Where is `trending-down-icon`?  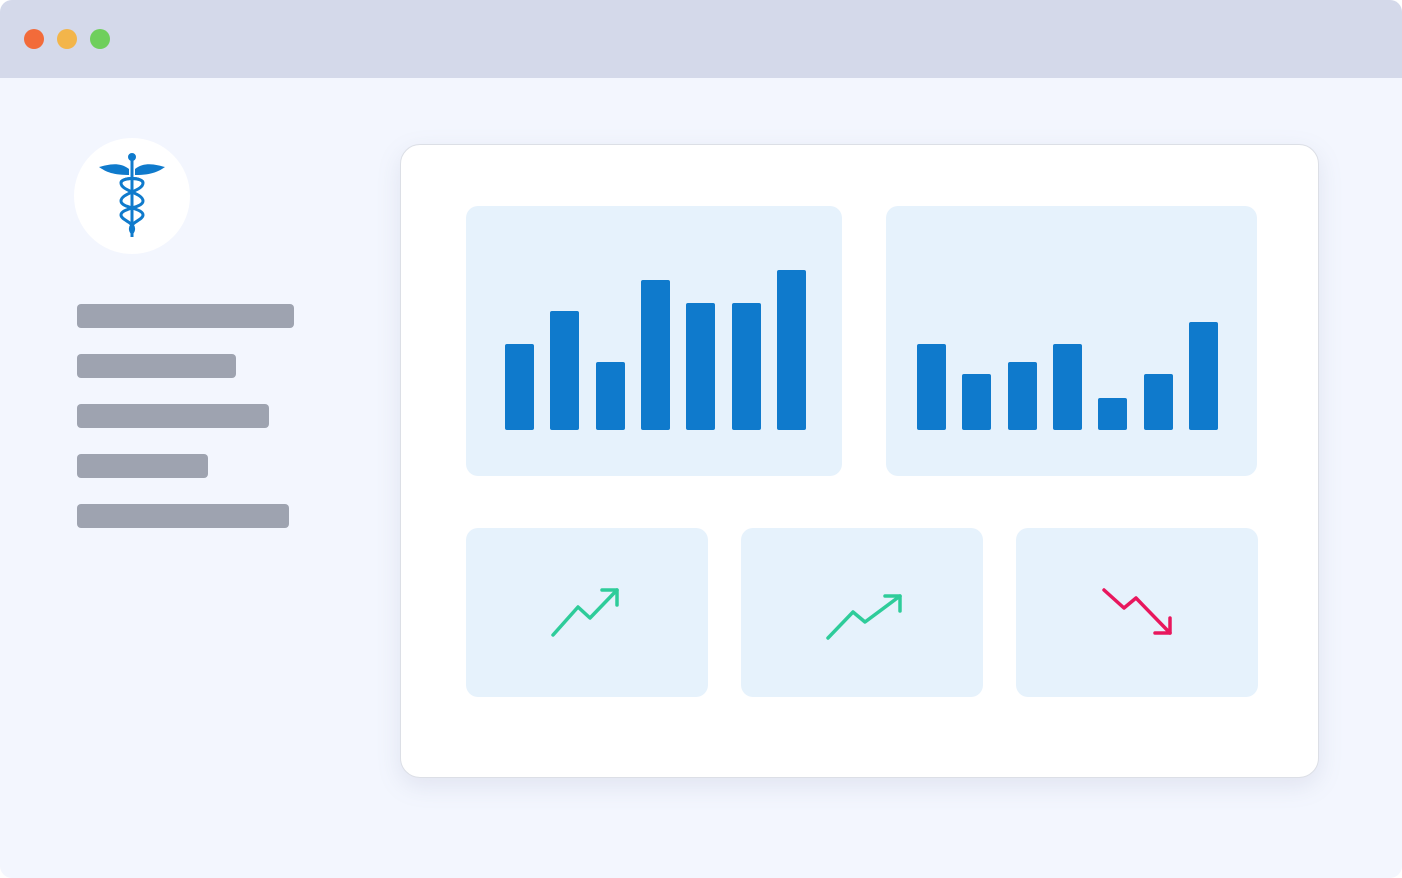
trending-down-icon is located at coordinates (1137, 611).